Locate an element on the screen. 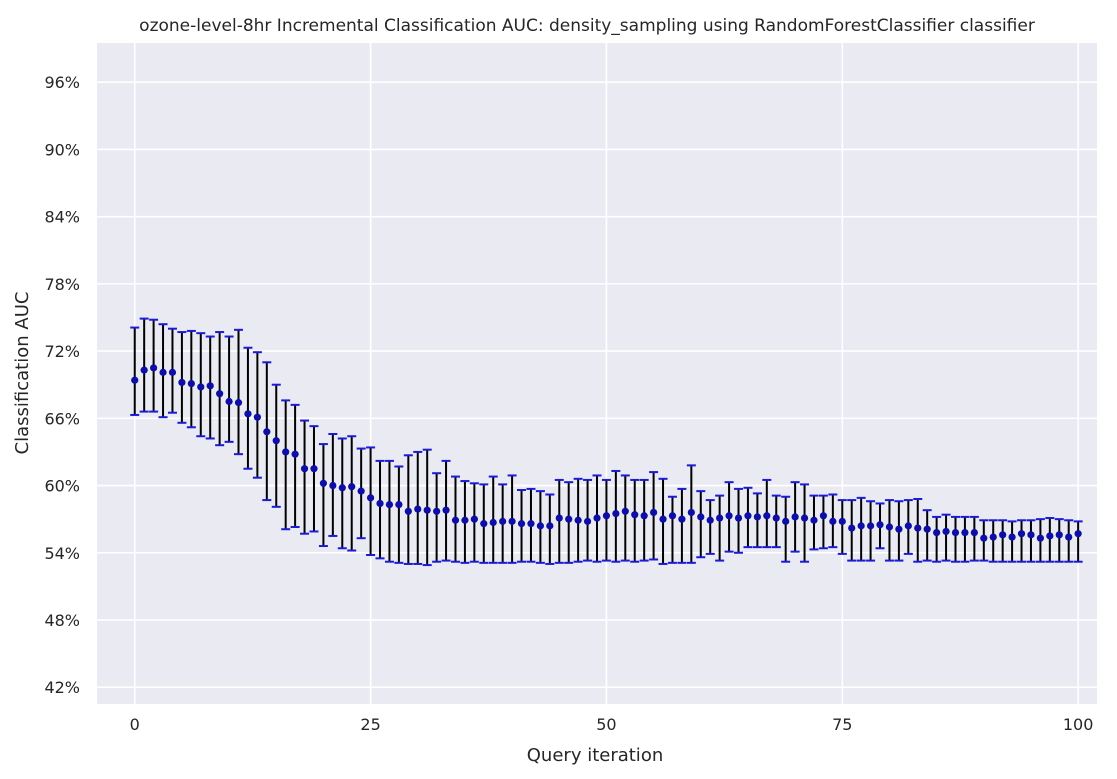  y-tick-label: 42% is located at coordinates (62, 687).